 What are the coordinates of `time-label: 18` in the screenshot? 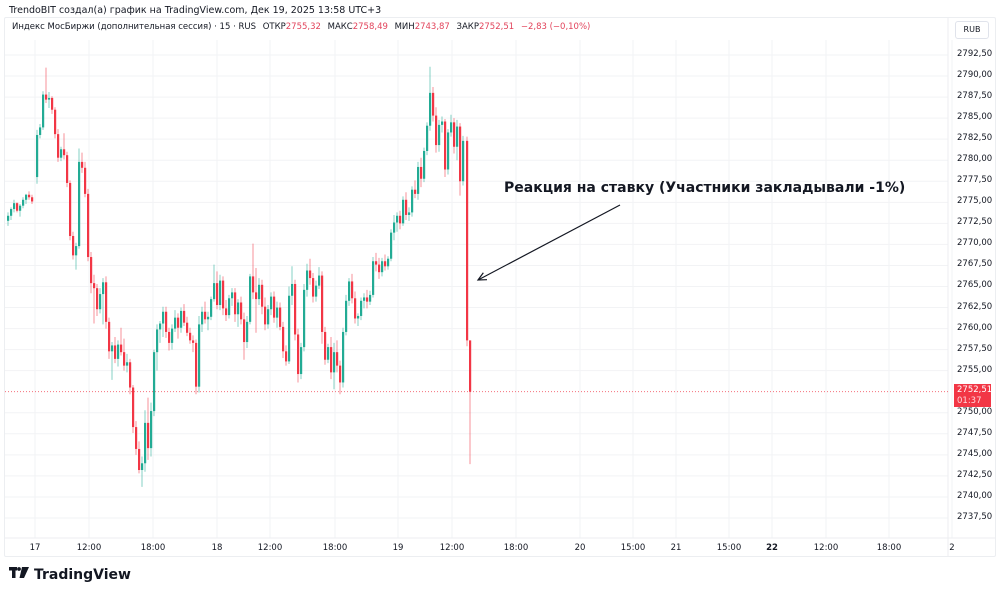 It's located at (217, 548).